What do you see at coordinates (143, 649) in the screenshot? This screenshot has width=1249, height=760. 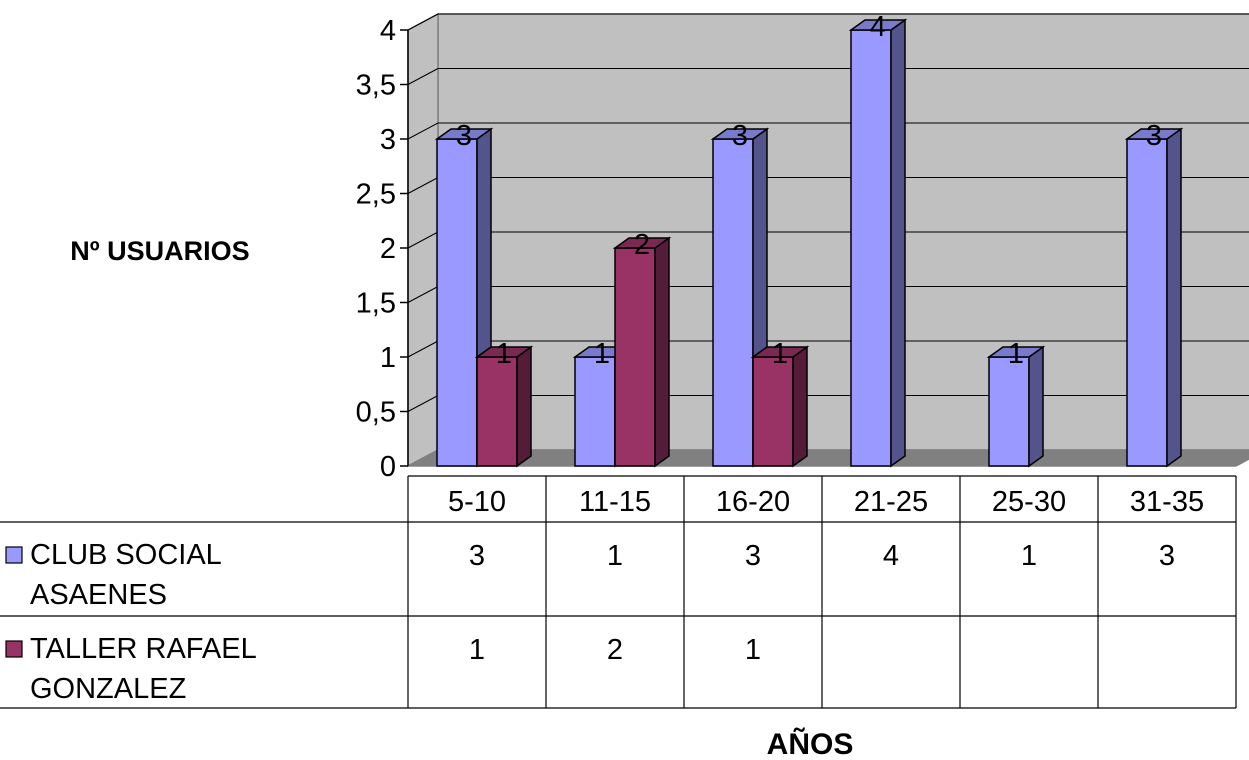 I see `legend-label-2: TALLER RAFAEL` at bounding box center [143, 649].